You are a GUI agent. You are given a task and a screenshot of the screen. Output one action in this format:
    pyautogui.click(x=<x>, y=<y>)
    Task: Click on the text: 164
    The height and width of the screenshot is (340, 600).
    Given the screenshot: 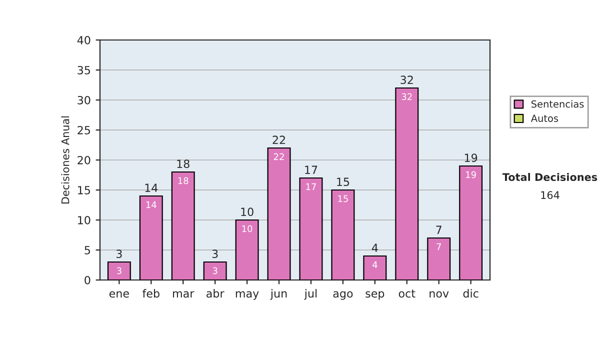 What is the action you would take?
    pyautogui.click(x=550, y=195)
    